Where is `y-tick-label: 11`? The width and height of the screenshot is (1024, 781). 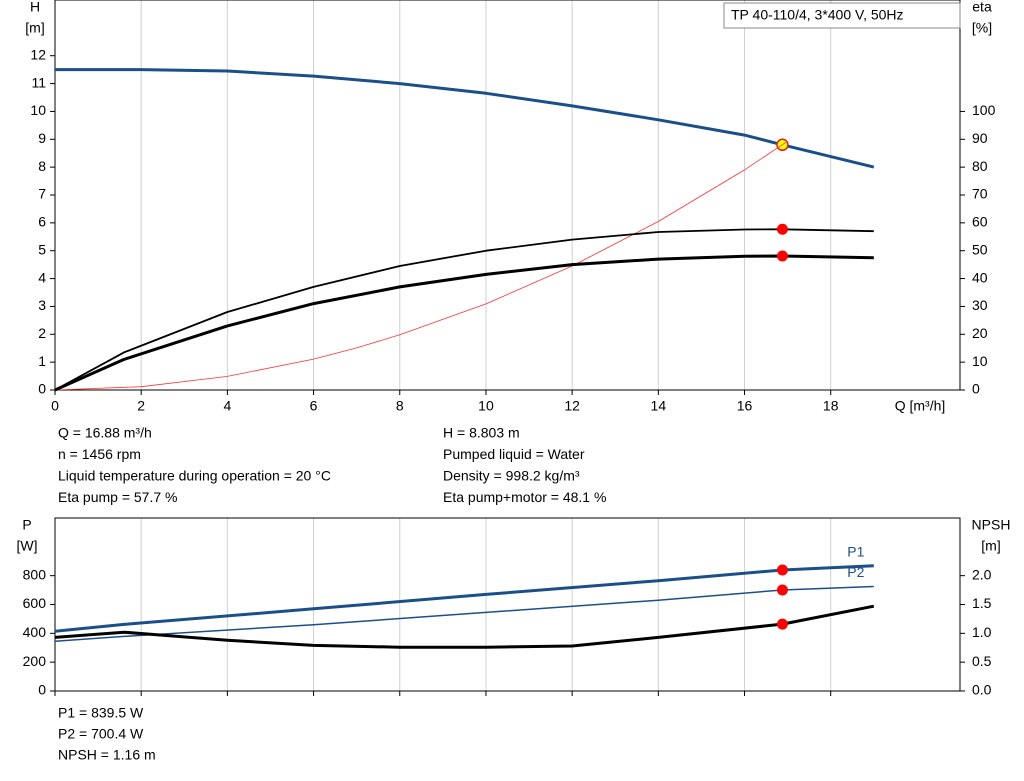
y-tick-label: 11 is located at coordinates (38, 82).